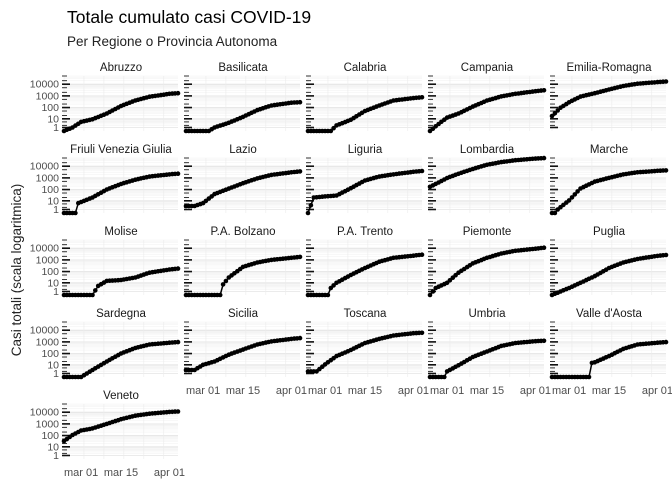 The width and height of the screenshot is (672, 485). Describe the element at coordinates (609, 180) in the screenshot. I see `facet-panel: Marche` at that location.